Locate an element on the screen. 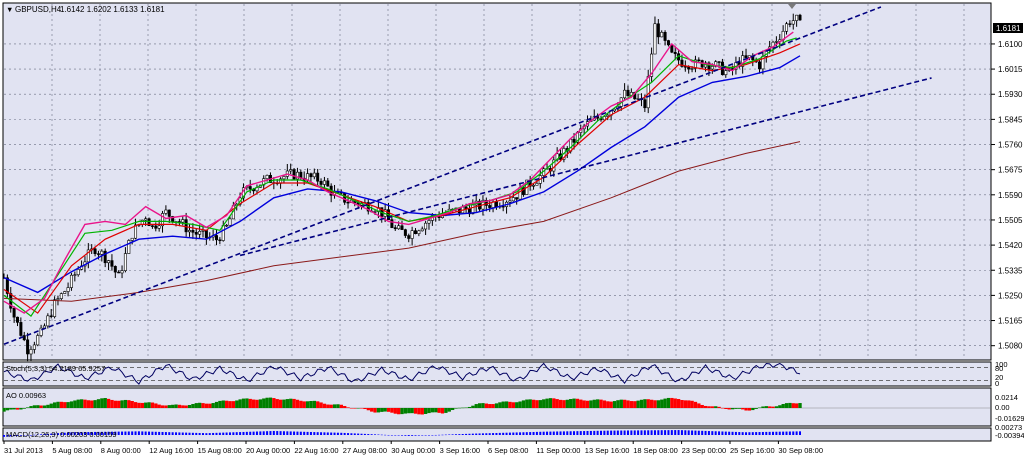 The image size is (1024, 457). time-tick-label: 12 Aug 16:00 is located at coordinates (171, 450).